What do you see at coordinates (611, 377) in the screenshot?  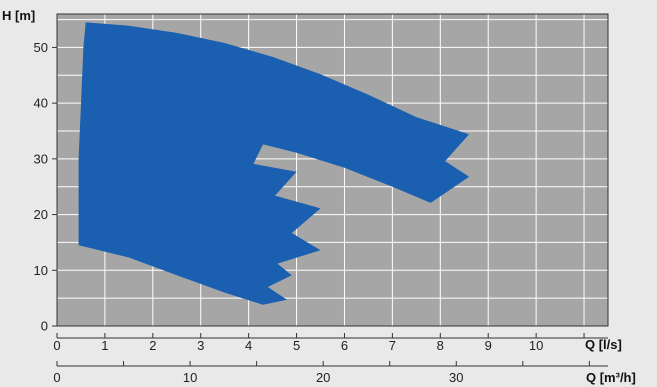 I see `x2-axis-title: Q [m³/h]` at bounding box center [611, 377].